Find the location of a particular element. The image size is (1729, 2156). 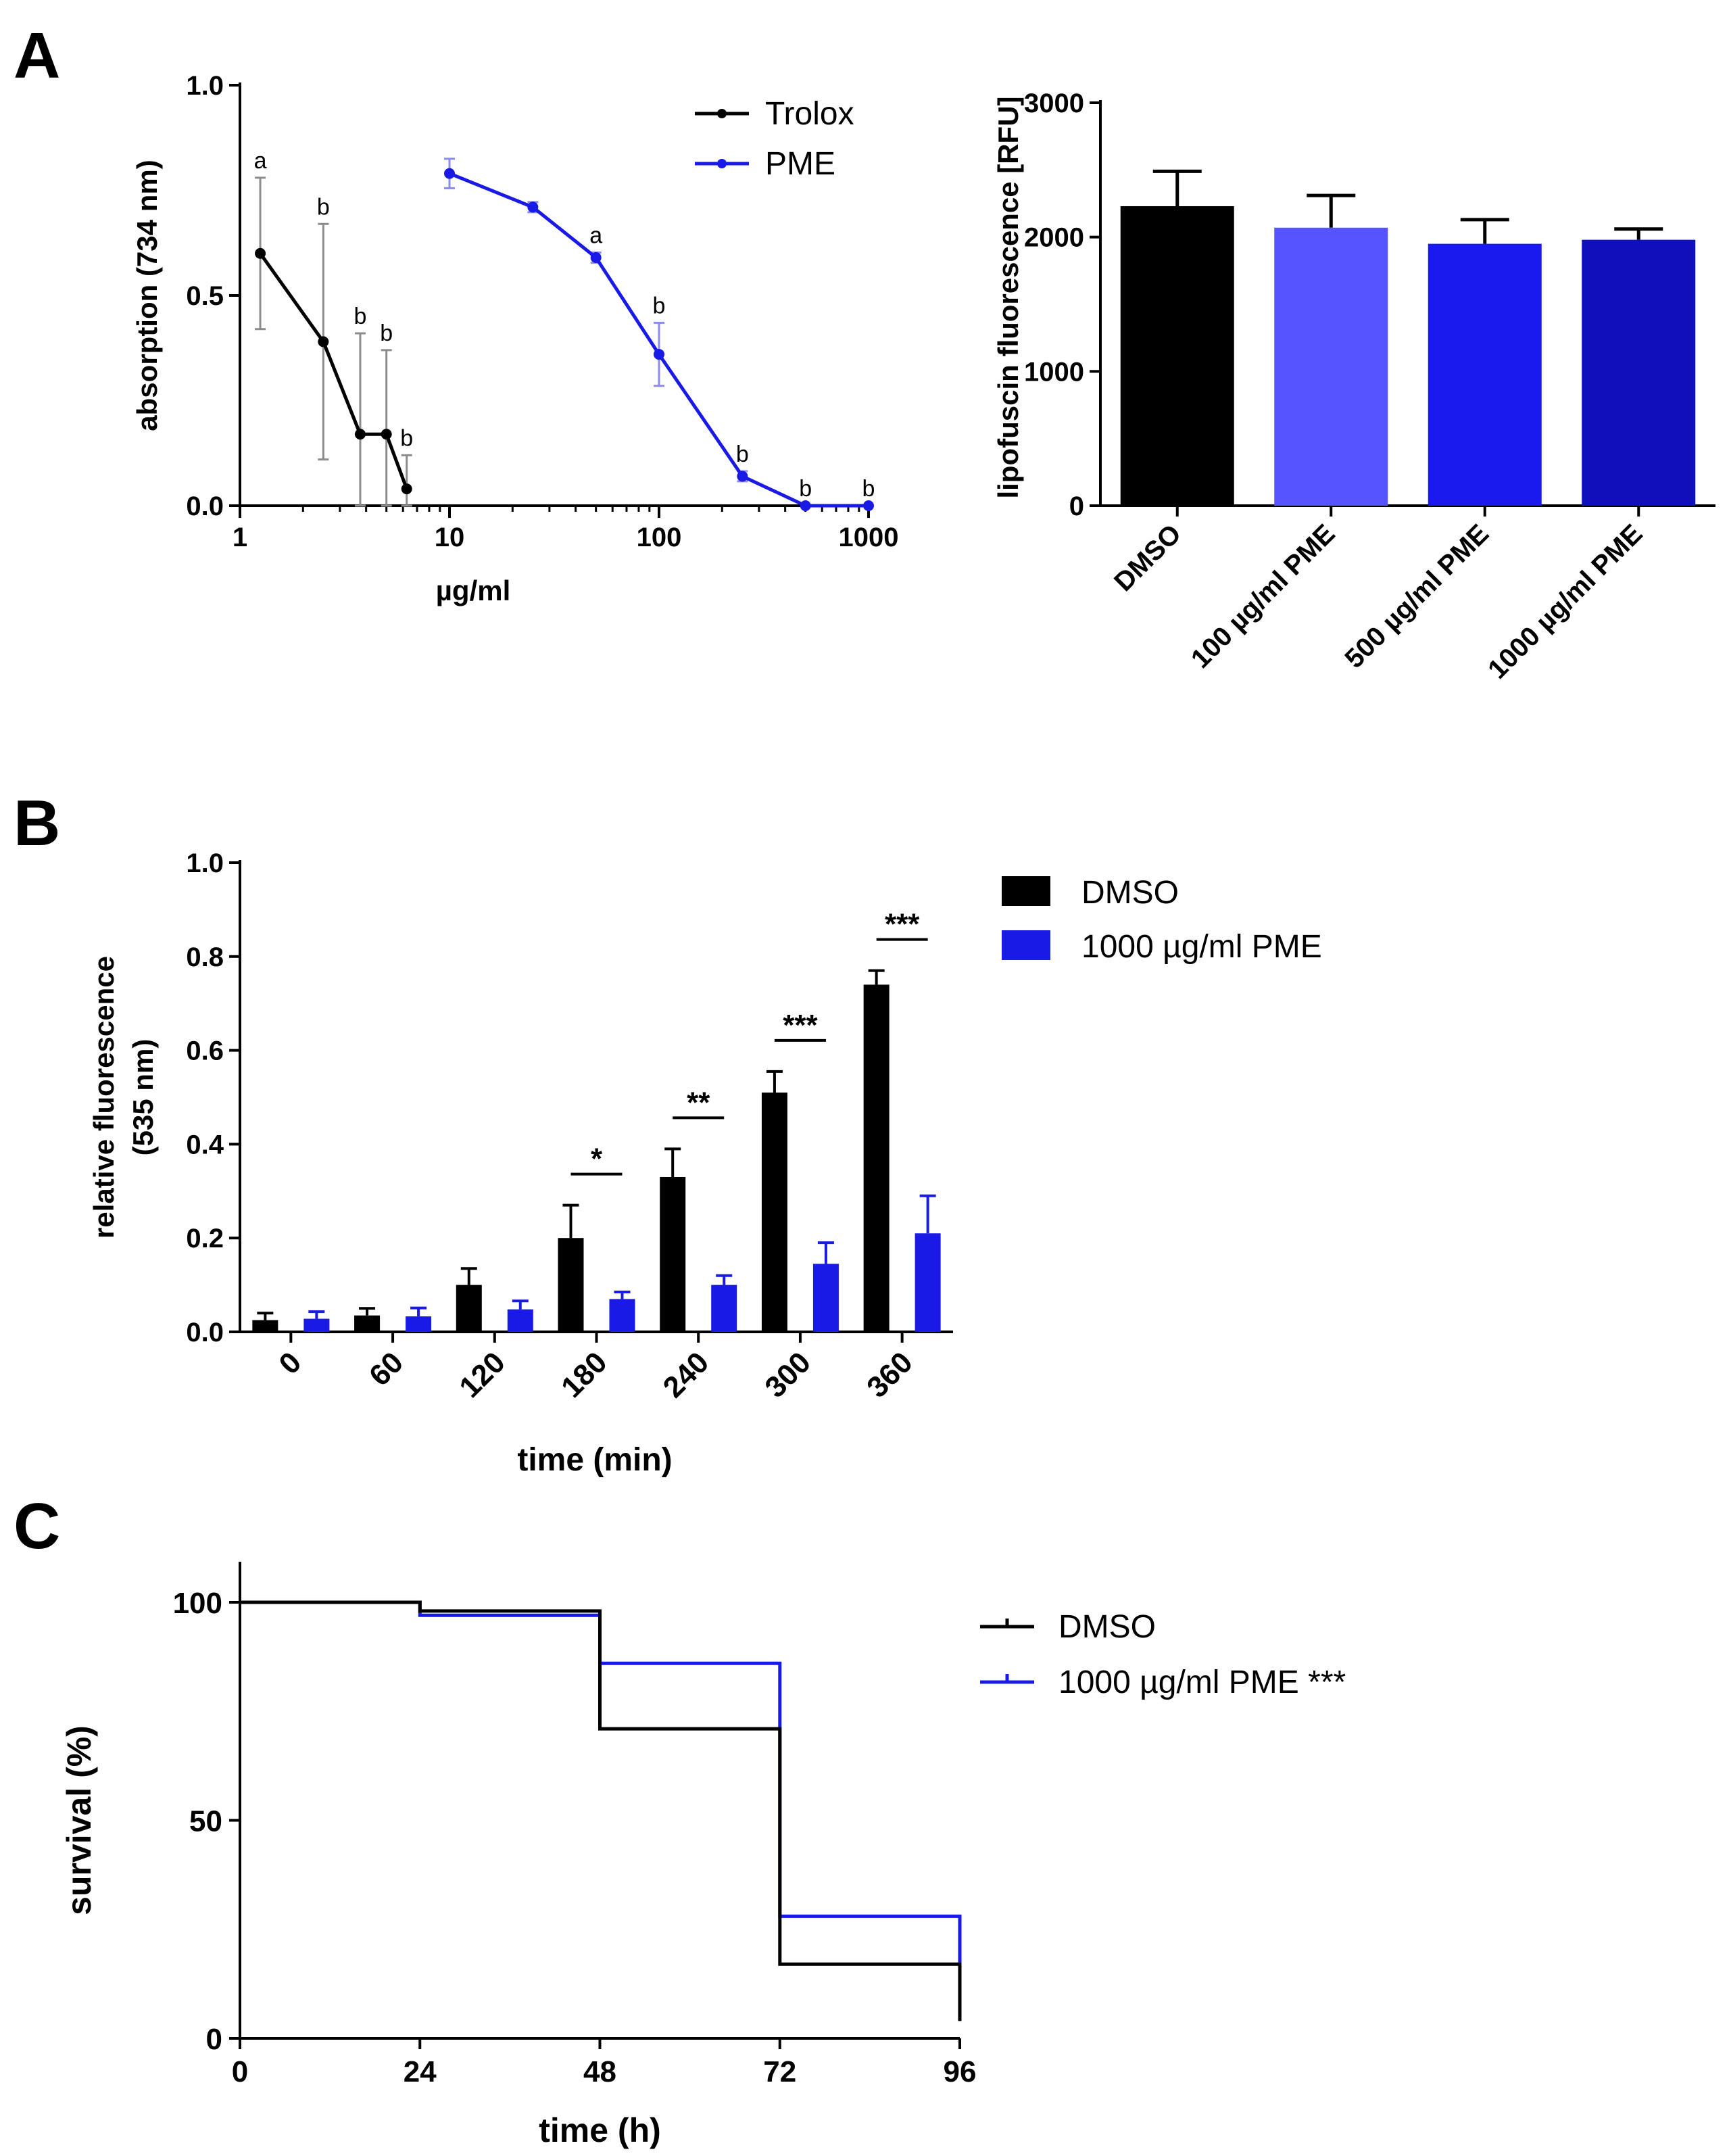

legend-swatch is located at coordinates (1026, 891).